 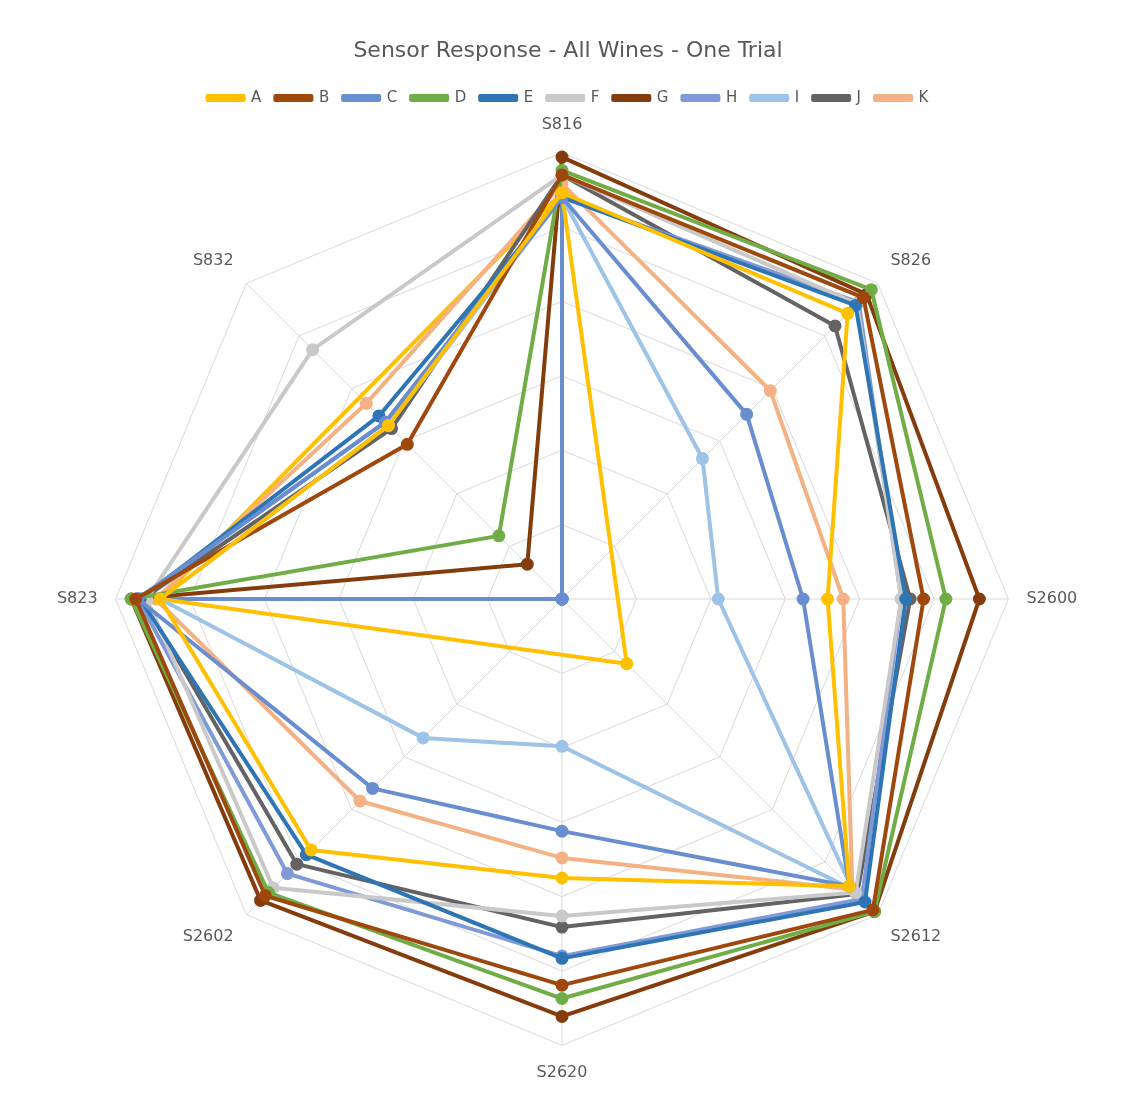 I want to click on chart-title: Sensor Response - All Wines - One Trial, so click(x=568, y=49).